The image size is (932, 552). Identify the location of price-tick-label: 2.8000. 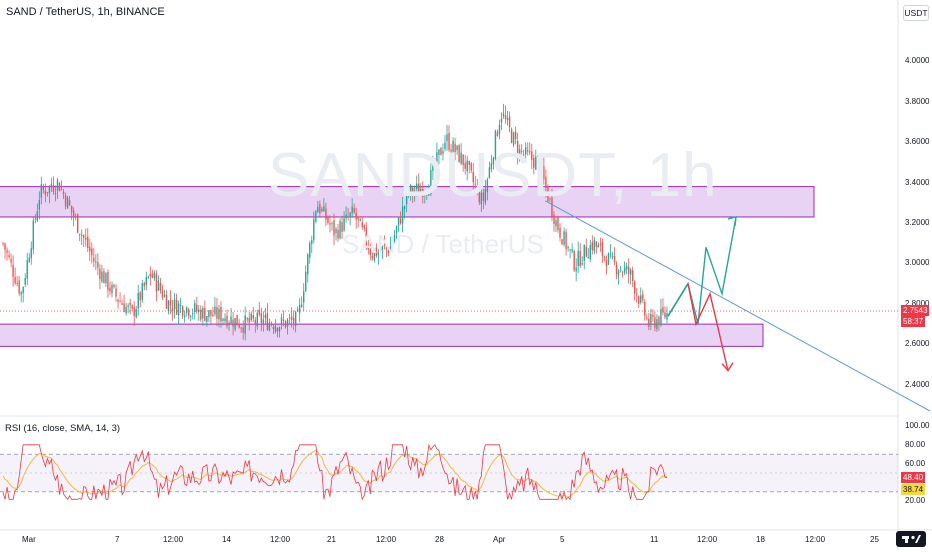
(917, 303).